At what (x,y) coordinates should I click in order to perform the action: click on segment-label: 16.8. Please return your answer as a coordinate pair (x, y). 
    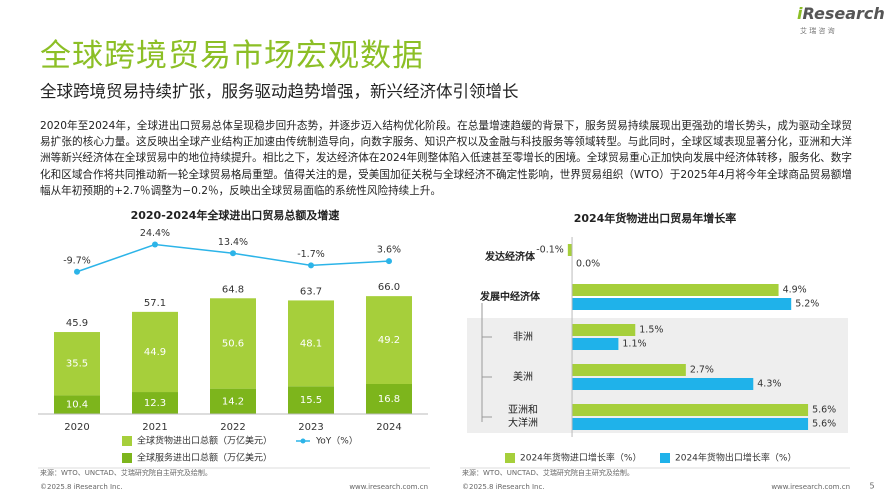
    Looking at the image, I should click on (389, 399).